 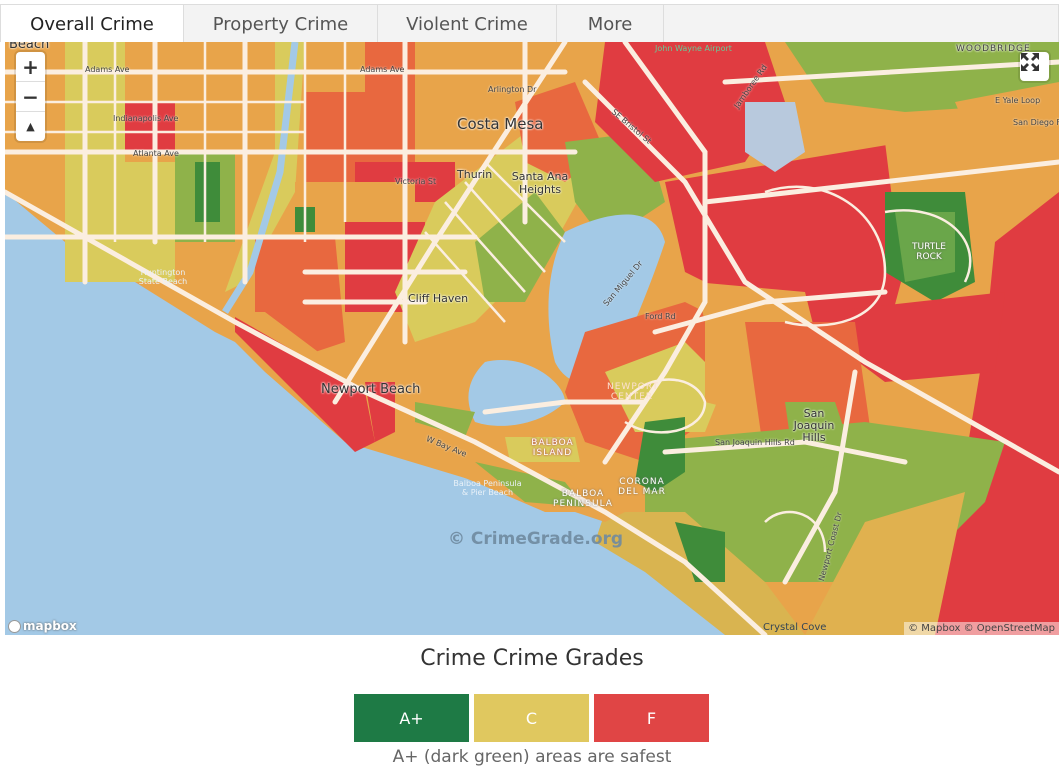 What do you see at coordinates (163, 277) in the screenshot?
I see `place-label: Huntington State Beach` at bounding box center [163, 277].